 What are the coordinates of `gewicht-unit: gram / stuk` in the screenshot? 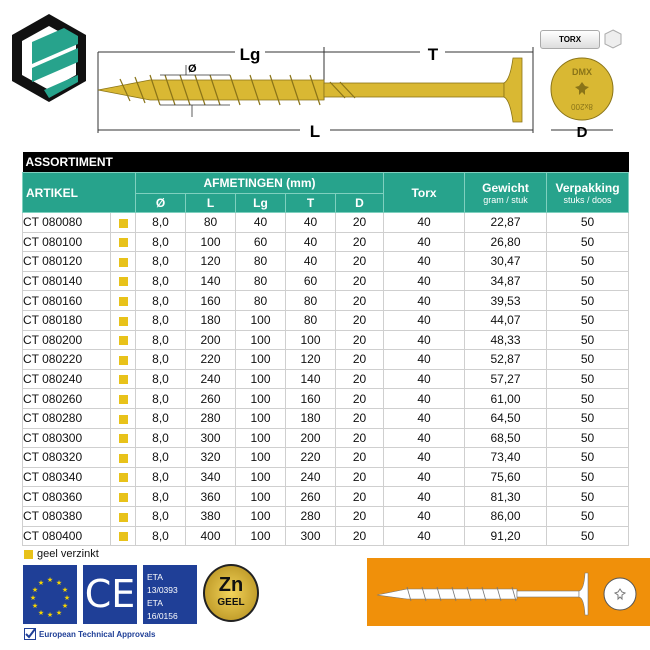 It's located at (505, 199).